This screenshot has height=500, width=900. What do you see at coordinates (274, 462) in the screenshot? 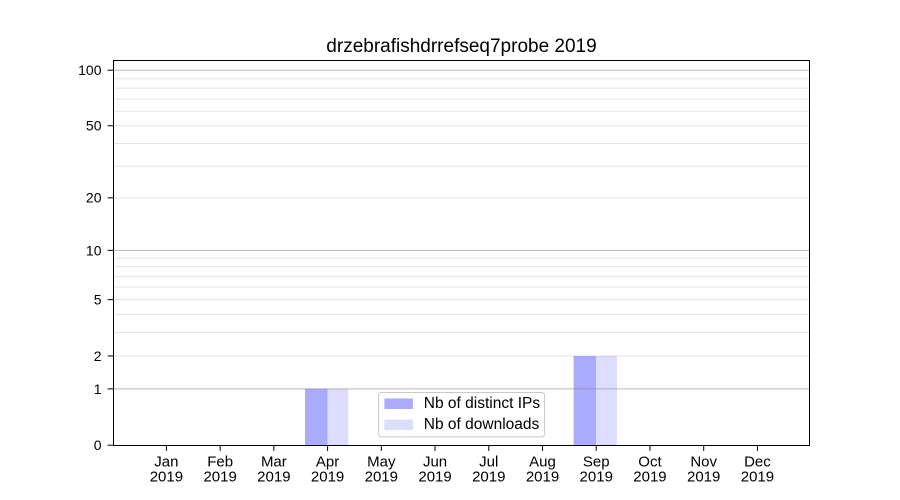
I see `svg-text: Mar` at bounding box center [274, 462].